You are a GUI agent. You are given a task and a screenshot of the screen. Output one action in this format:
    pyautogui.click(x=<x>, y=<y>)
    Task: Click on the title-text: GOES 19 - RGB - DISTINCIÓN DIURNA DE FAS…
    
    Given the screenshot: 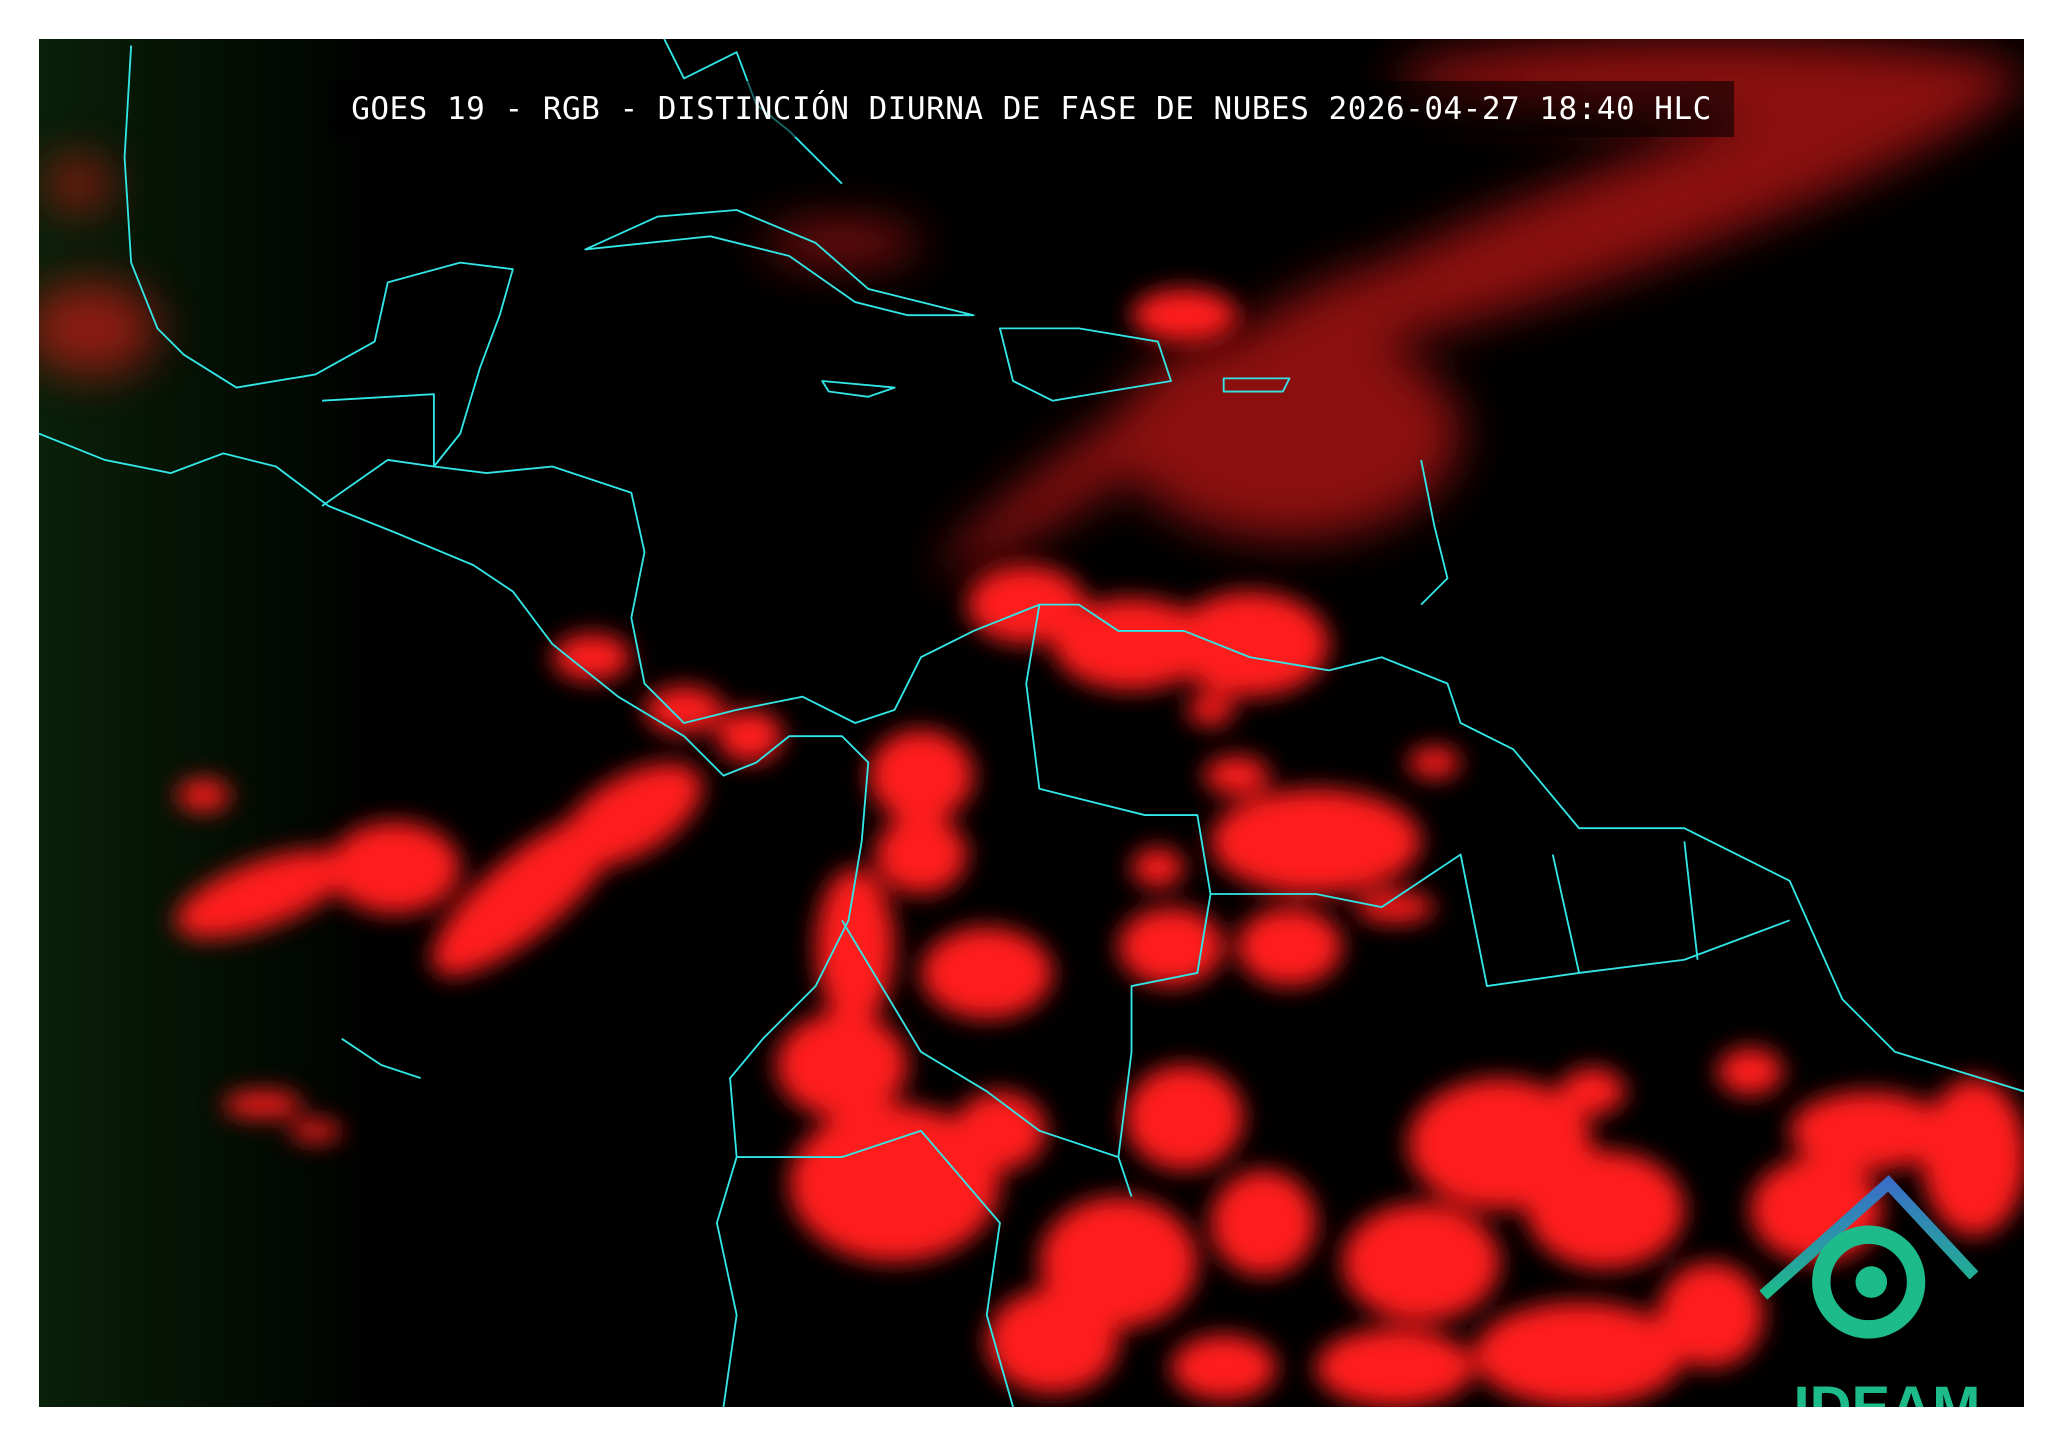 What is the action you would take?
    pyautogui.click(x=1031, y=109)
    